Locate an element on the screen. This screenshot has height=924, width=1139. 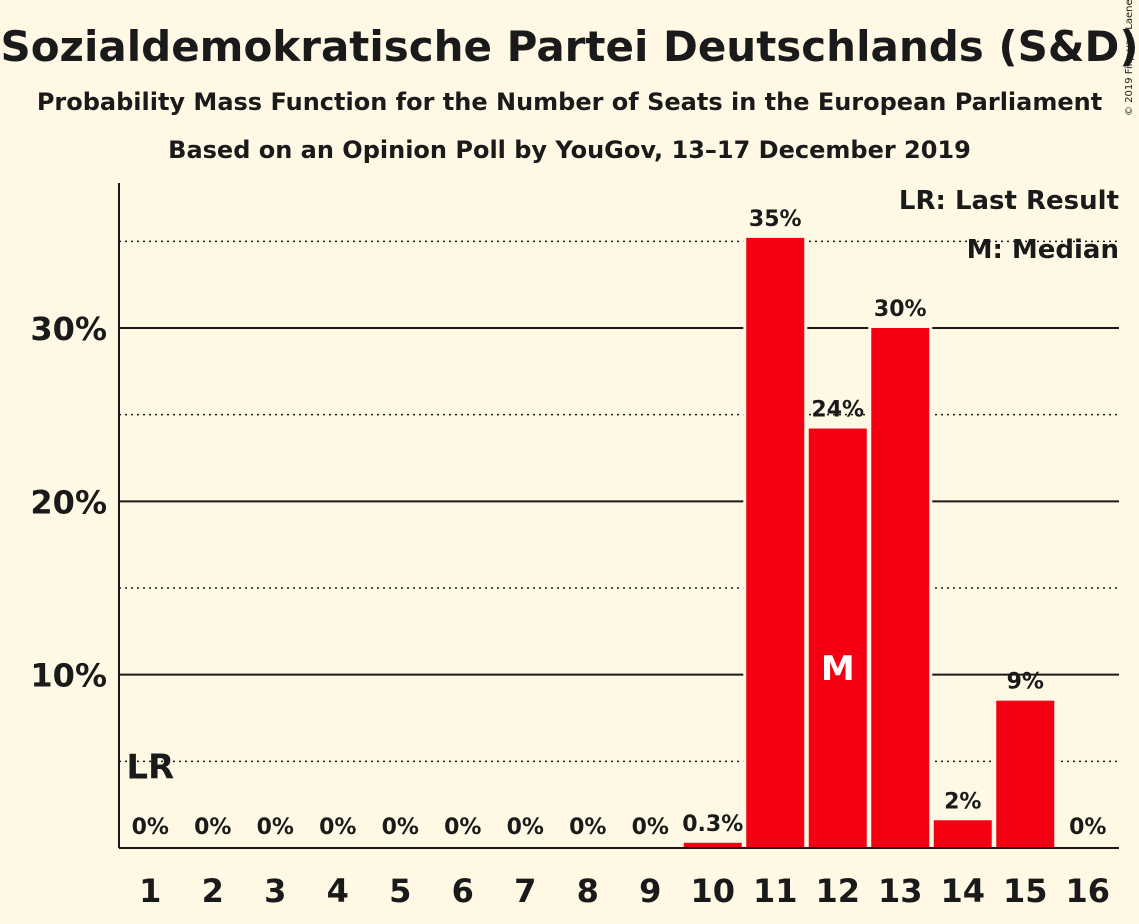
y-tick-label: 20% is located at coordinates (68, 502).